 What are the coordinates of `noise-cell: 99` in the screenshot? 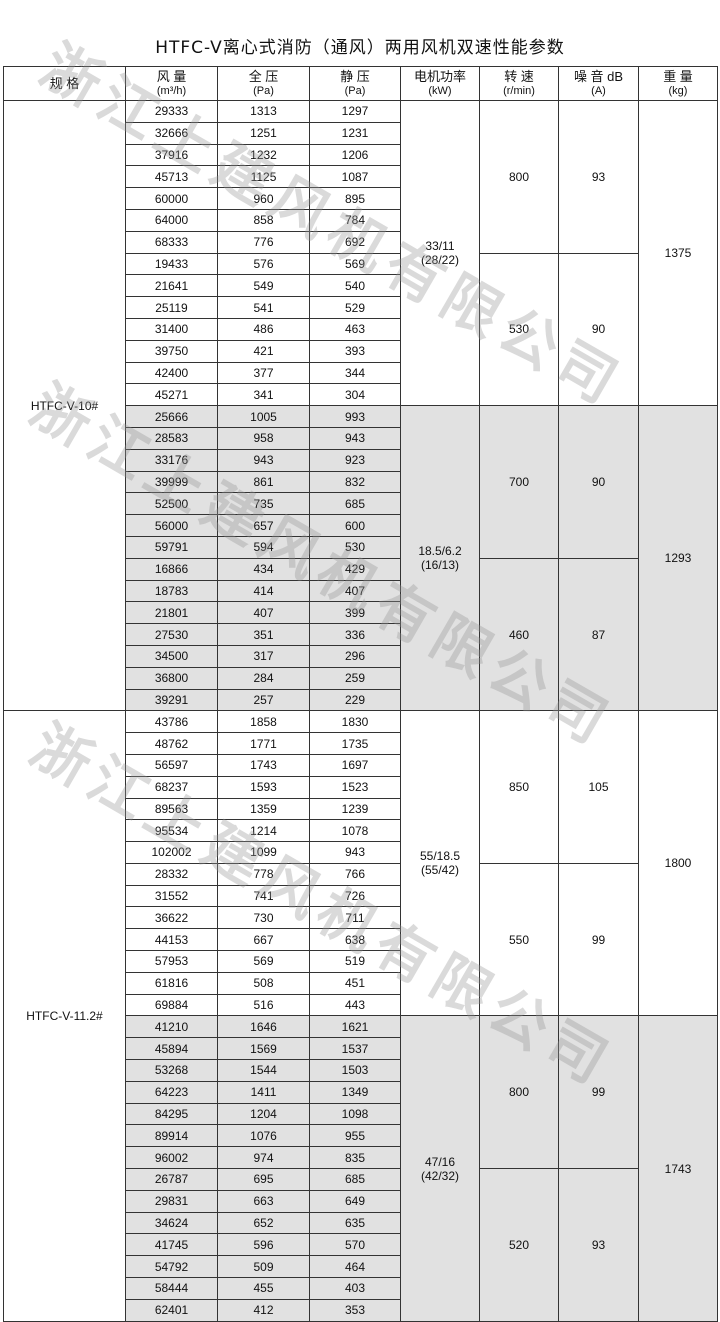 It's located at (598, 1092).